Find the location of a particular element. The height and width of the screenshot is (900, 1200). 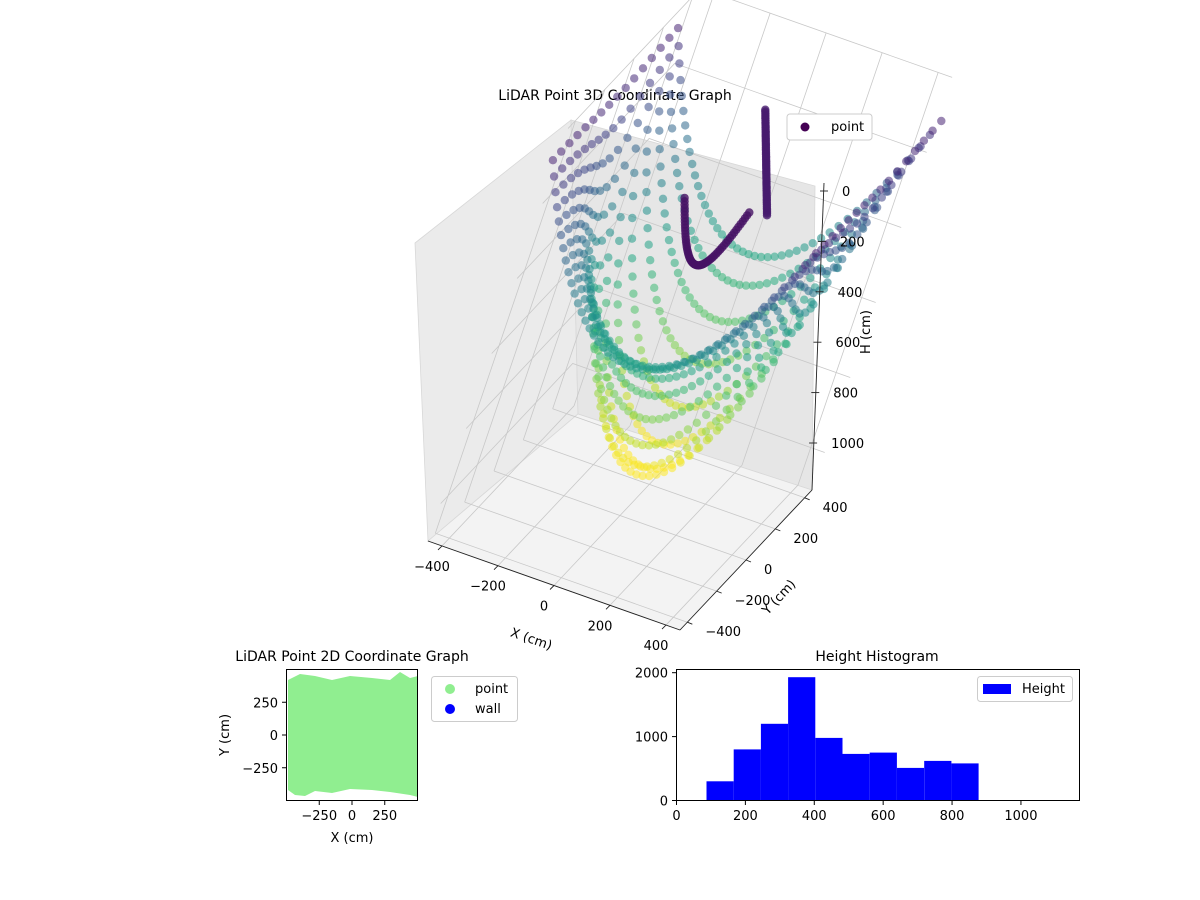

x-tick-label: 0 is located at coordinates (544, 607).